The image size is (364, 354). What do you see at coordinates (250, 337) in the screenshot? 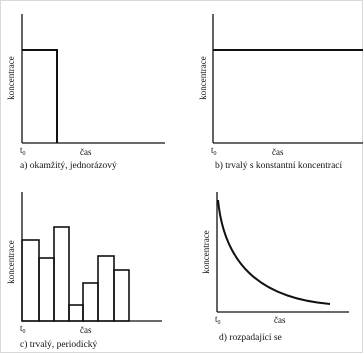
I see `panel-d-caption: d) rozpadající se` at bounding box center [250, 337].